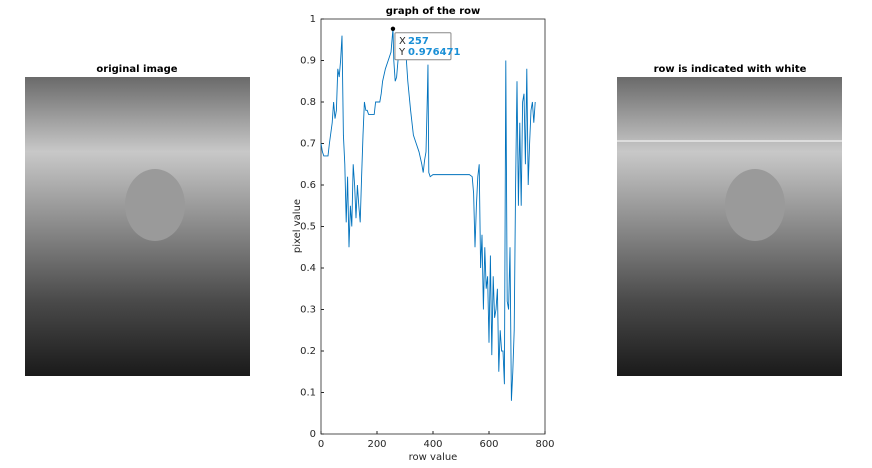 The height and width of the screenshot is (468, 872). I want to click on x-tick-label: 800, so click(544, 444).